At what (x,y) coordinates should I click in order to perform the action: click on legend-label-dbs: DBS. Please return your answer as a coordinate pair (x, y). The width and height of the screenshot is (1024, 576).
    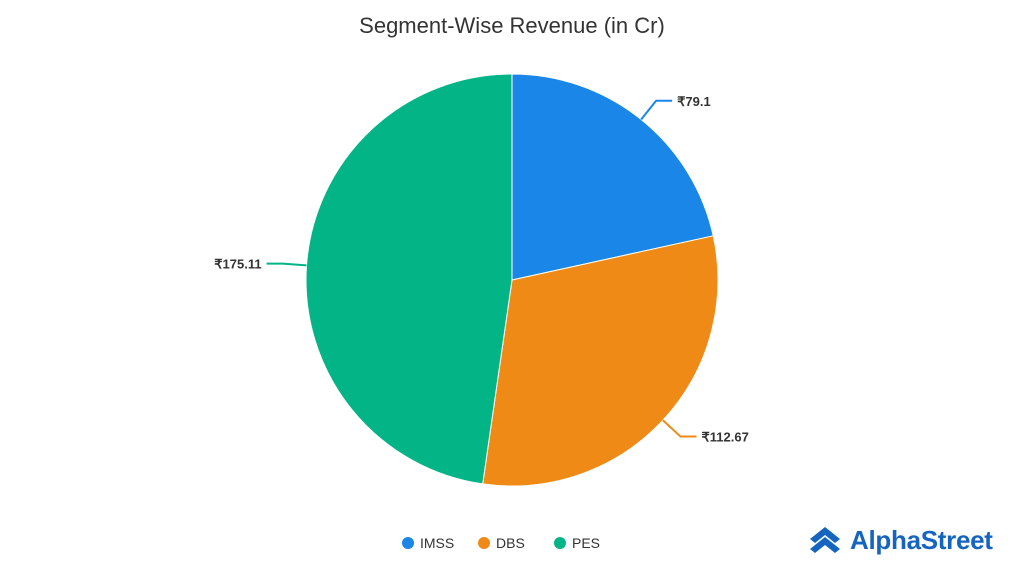
    Looking at the image, I should click on (510, 543).